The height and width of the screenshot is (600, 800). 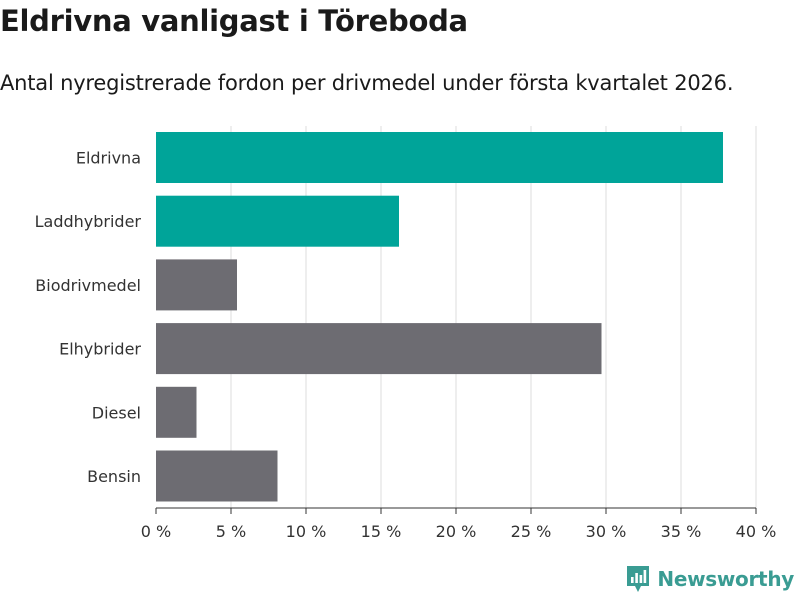 I want to click on bar-bensin, so click(x=217, y=476).